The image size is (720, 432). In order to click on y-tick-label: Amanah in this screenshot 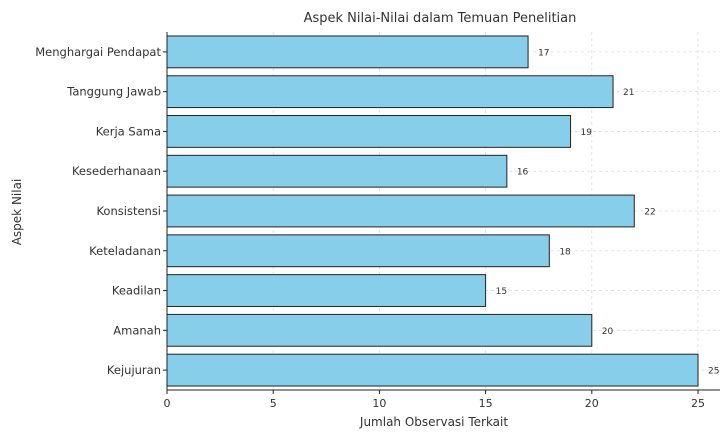, I will do `click(137, 330)`.